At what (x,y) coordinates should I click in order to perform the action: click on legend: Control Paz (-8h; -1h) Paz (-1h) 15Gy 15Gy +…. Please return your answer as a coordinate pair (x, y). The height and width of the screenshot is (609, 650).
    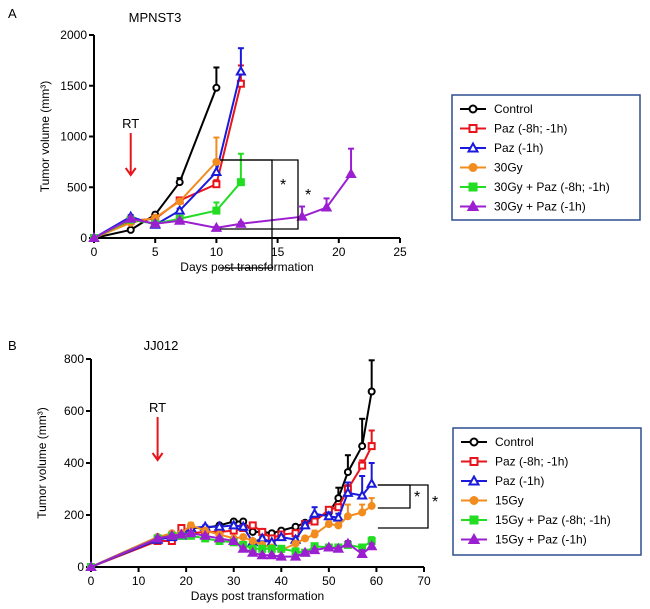
    Looking at the image, I should click on (547, 491).